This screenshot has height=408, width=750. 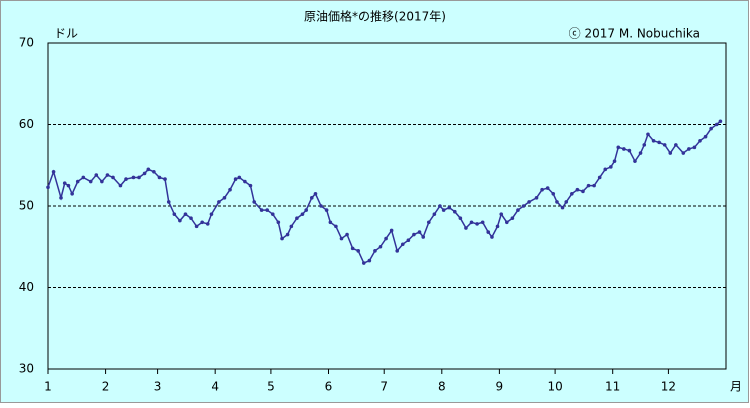 I want to click on x-tick-label: 6, so click(x=329, y=387).